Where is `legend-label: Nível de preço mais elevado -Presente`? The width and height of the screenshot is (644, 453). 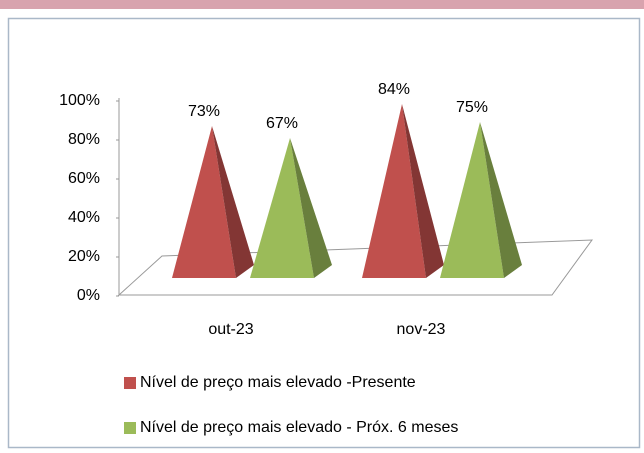 legend-label: Nível de preço mais elevado -Presente is located at coordinates (278, 382).